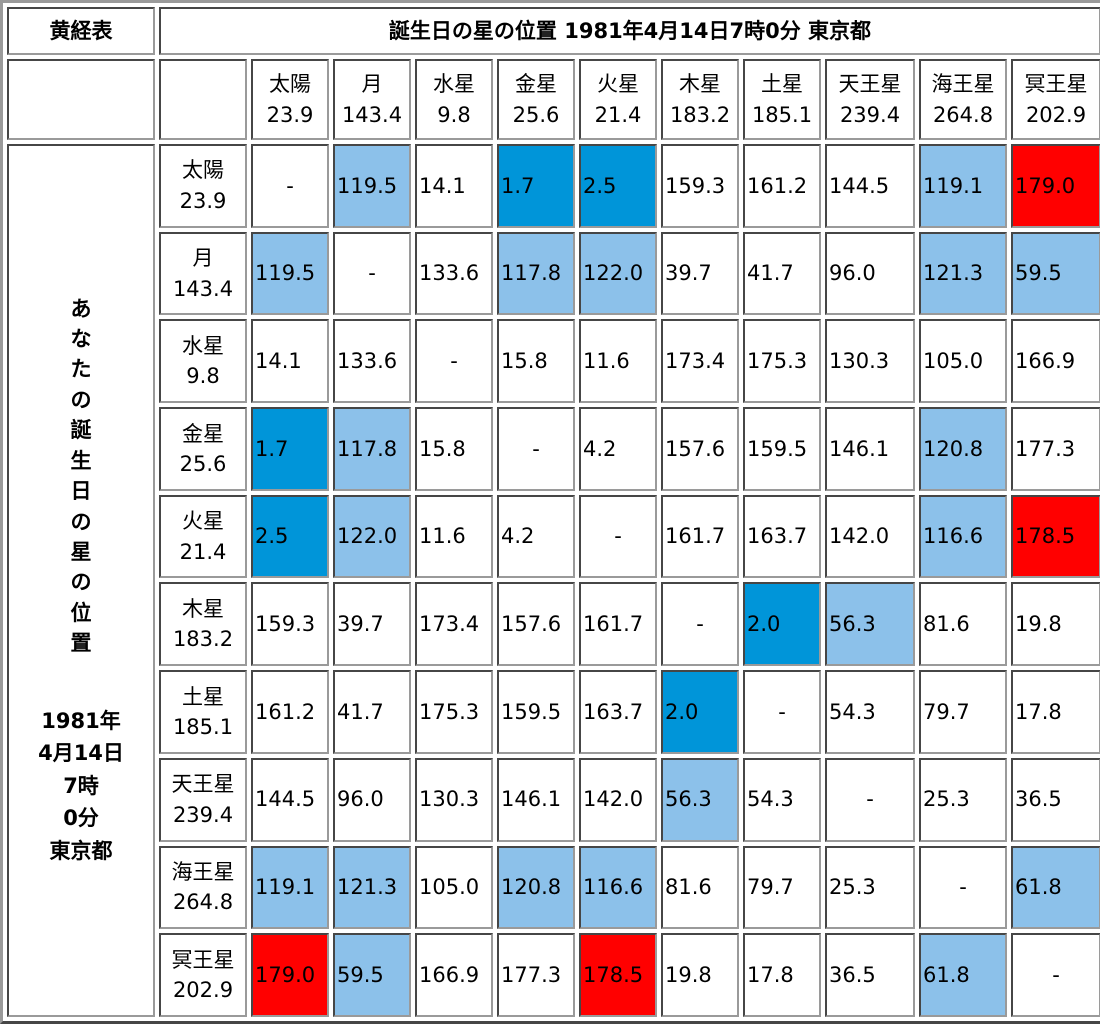  What do you see at coordinates (700, 449) in the screenshot?
I see `aspect-cell: 157.6` at bounding box center [700, 449].